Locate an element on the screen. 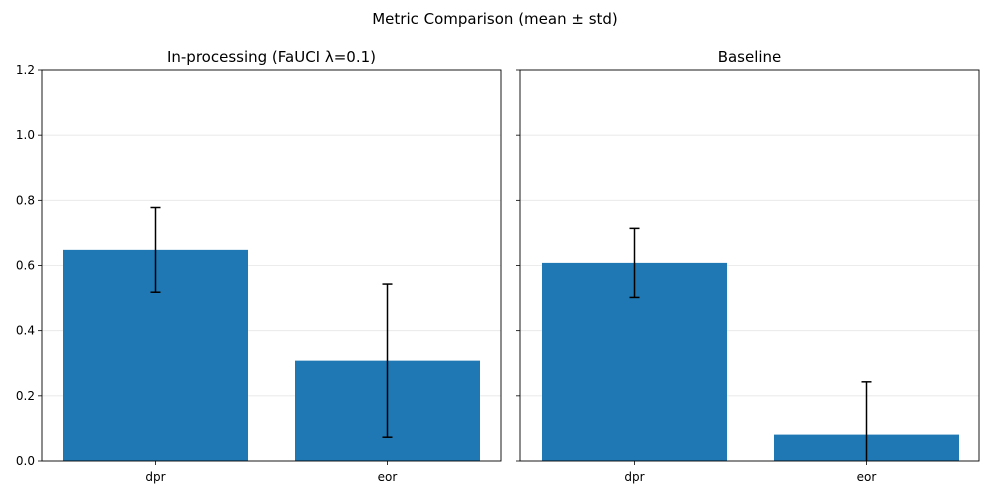  subplot-title: In-processing (FaUCI λ=0.1) is located at coordinates (271, 57).